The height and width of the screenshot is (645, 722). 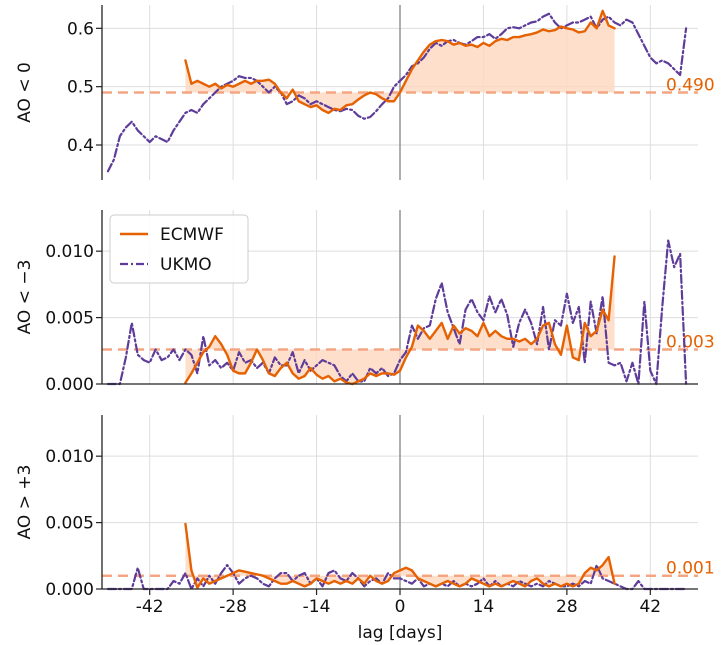 What do you see at coordinates (150, 607) in the screenshot?
I see `x-tick-label: -42` at bounding box center [150, 607].